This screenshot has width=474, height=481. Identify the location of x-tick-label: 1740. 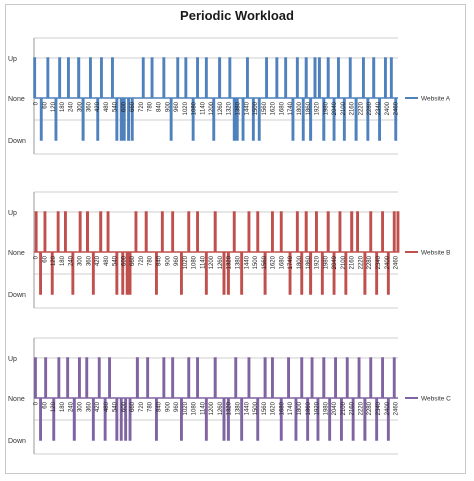
(291, 262).